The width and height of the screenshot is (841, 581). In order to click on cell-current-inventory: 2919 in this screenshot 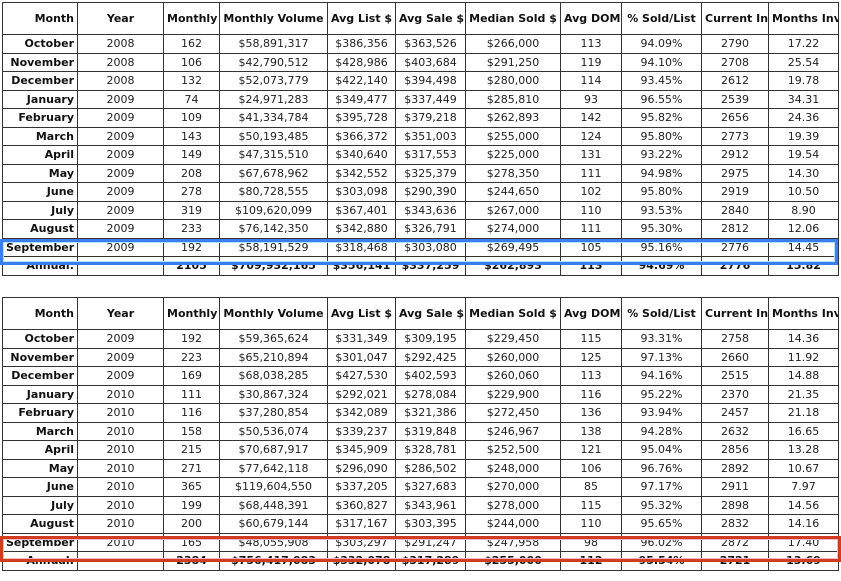, I will do `click(735, 192)`.